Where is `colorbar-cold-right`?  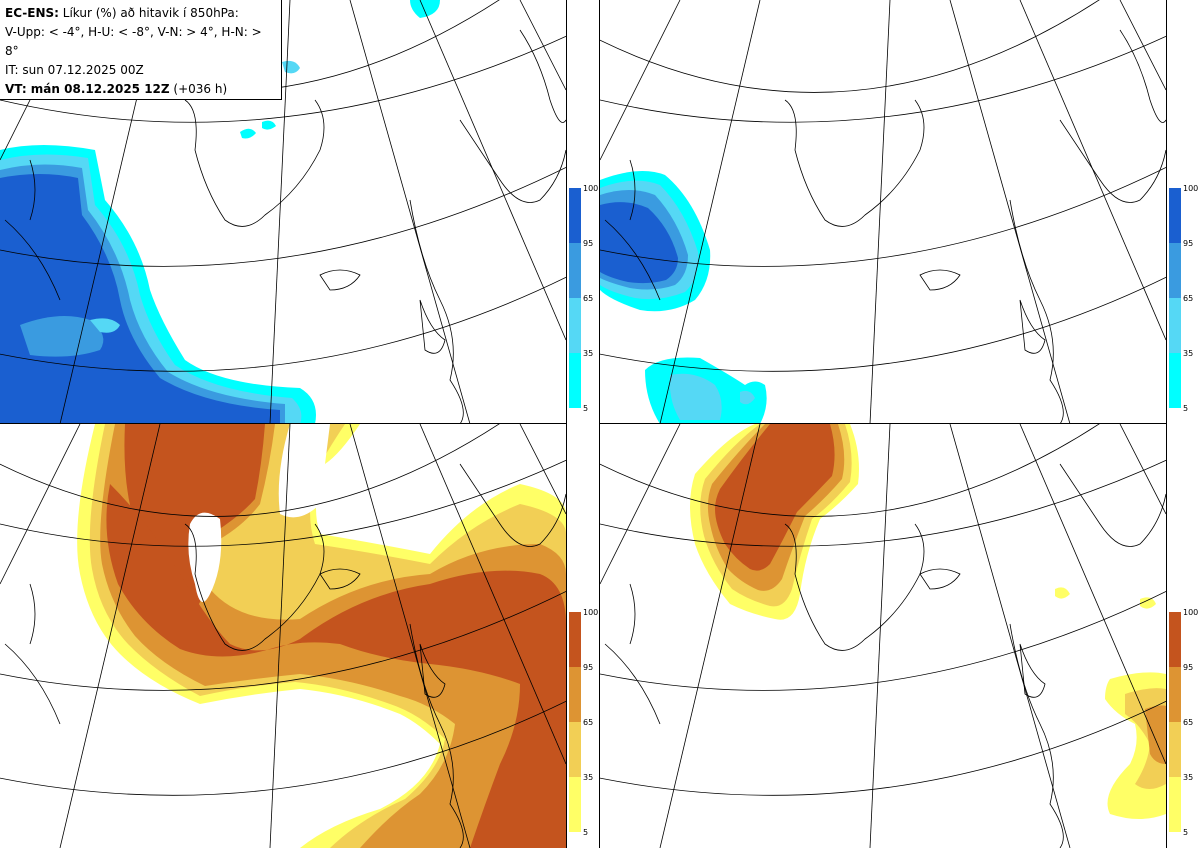
colorbar-cold-right is located at coordinates (1175, 298).